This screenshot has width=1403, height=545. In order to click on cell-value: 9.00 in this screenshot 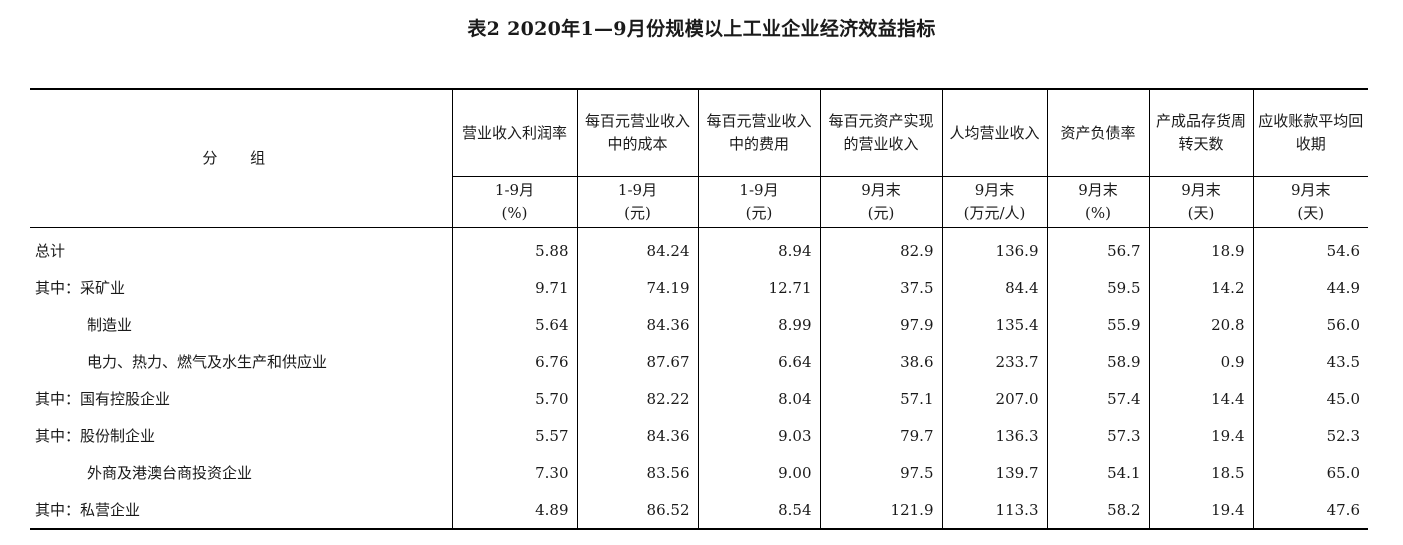, I will do `click(758, 472)`.